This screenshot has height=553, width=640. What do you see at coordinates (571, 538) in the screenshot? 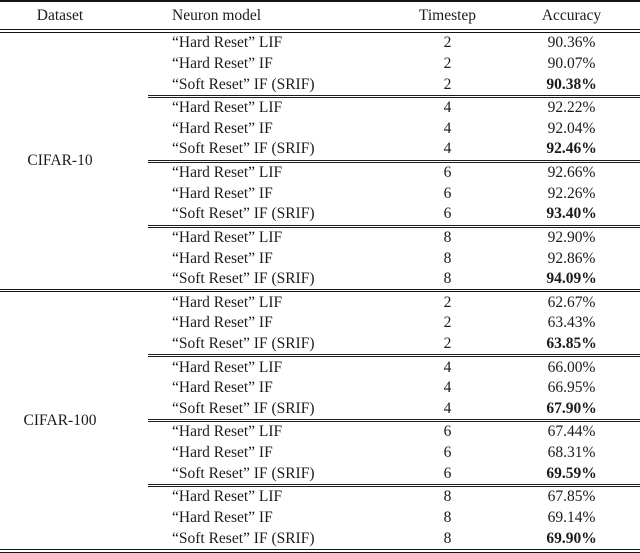
I see `accuracy-cell: 69.90%` at bounding box center [571, 538].